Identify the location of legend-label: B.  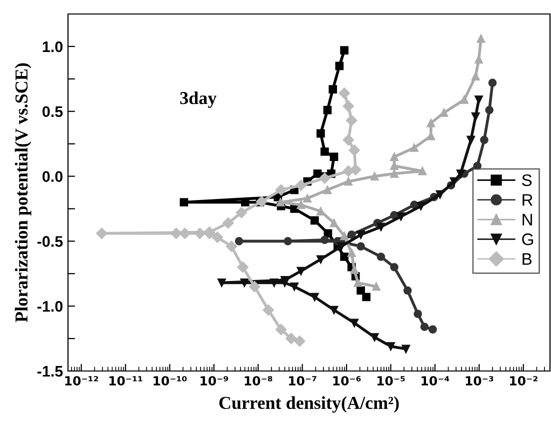
(527, 259).